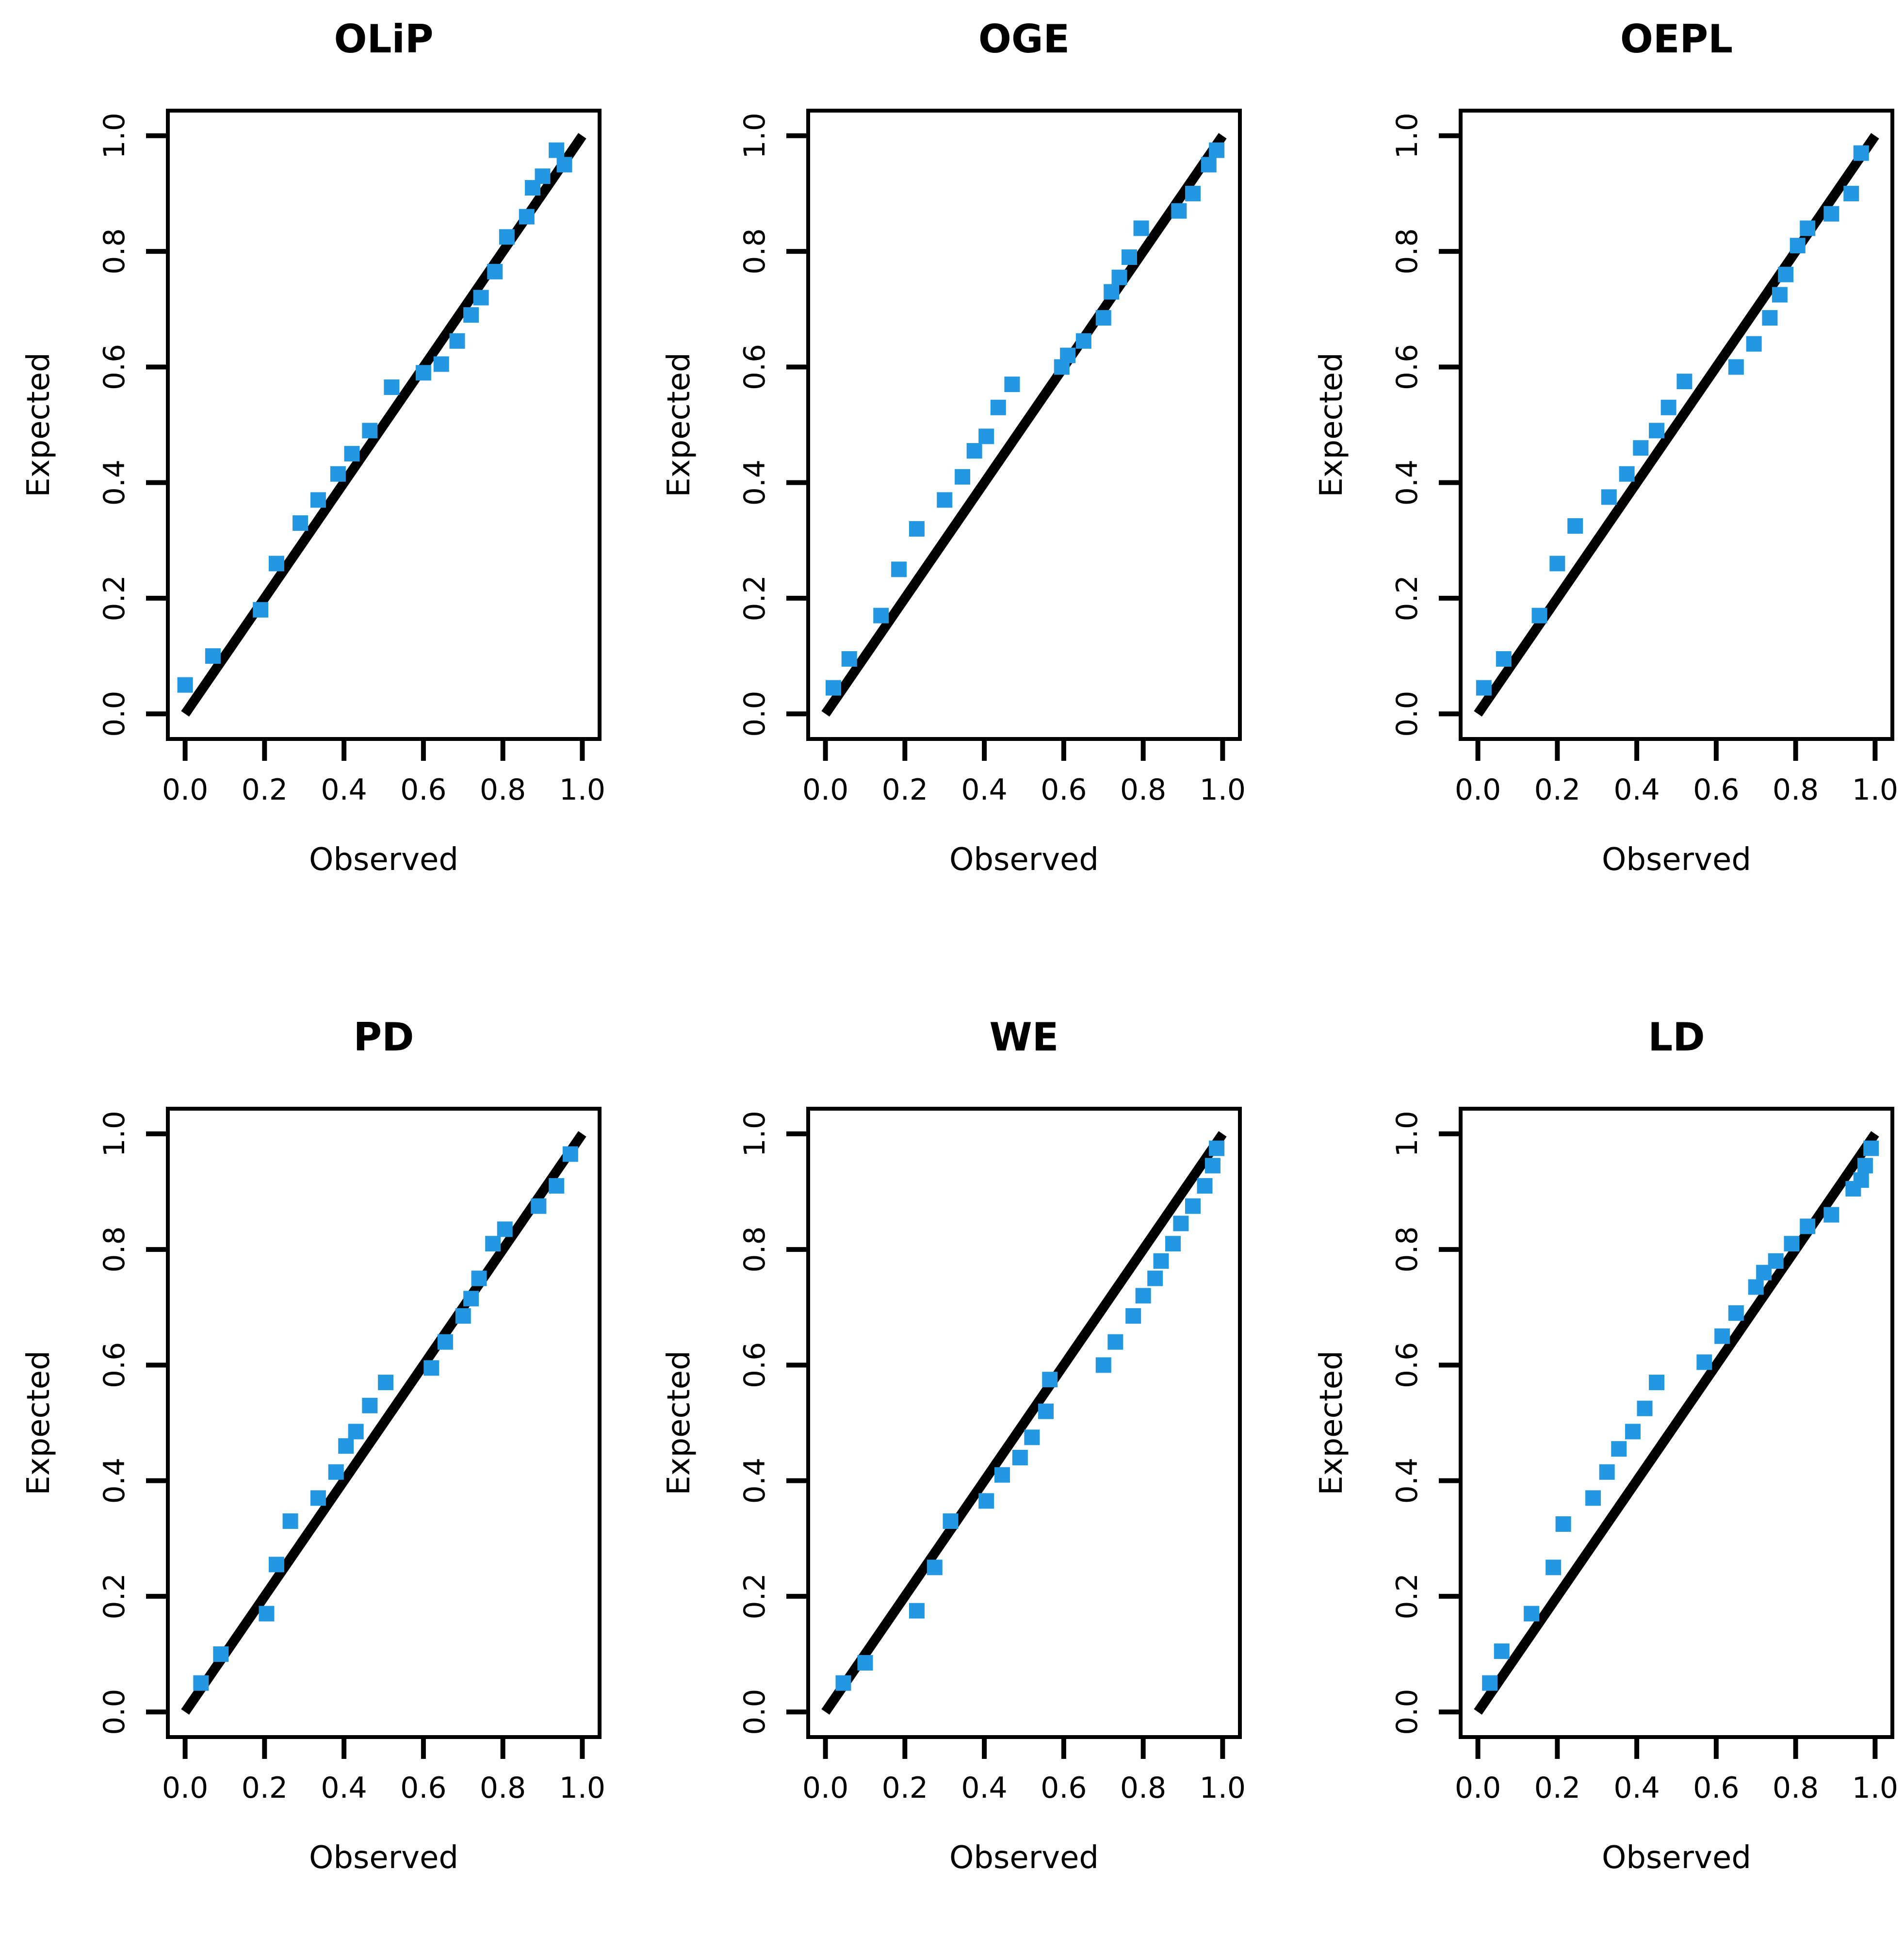 The width and height of the screenshot is (1904, 1936). What do you see at coordinates (1223, 790) in the screenshot?
I see `x-tick-label: 1.0` at bounding box center [1223, 790].